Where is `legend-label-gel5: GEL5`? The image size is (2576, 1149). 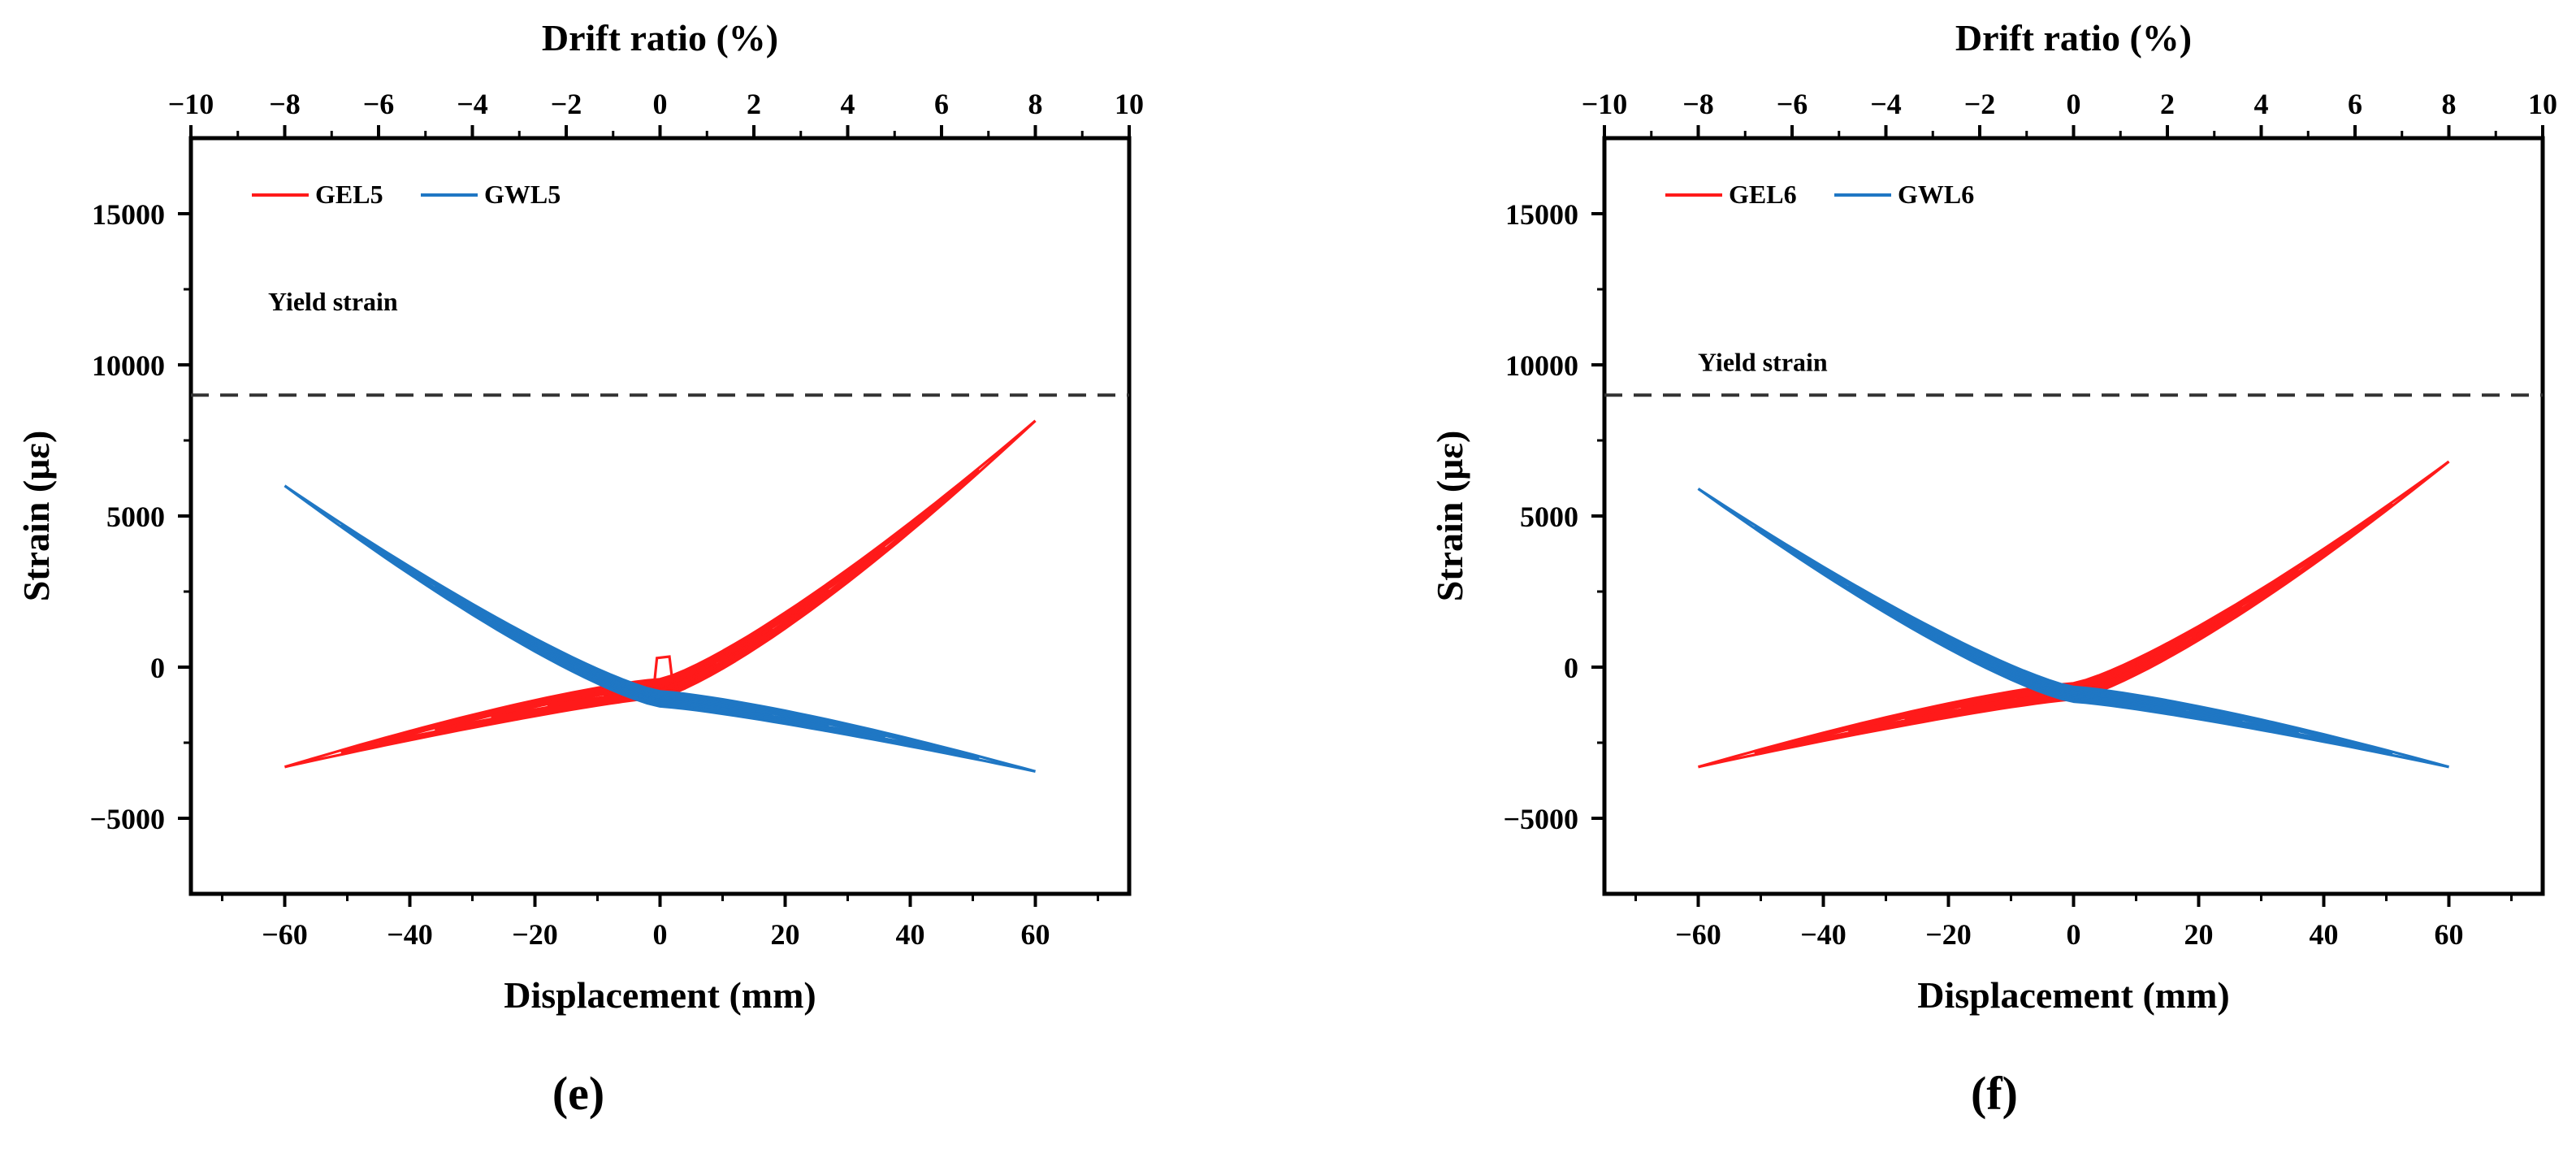
legend-label-gel5: GEL5 is located at coordinates (349, 194).